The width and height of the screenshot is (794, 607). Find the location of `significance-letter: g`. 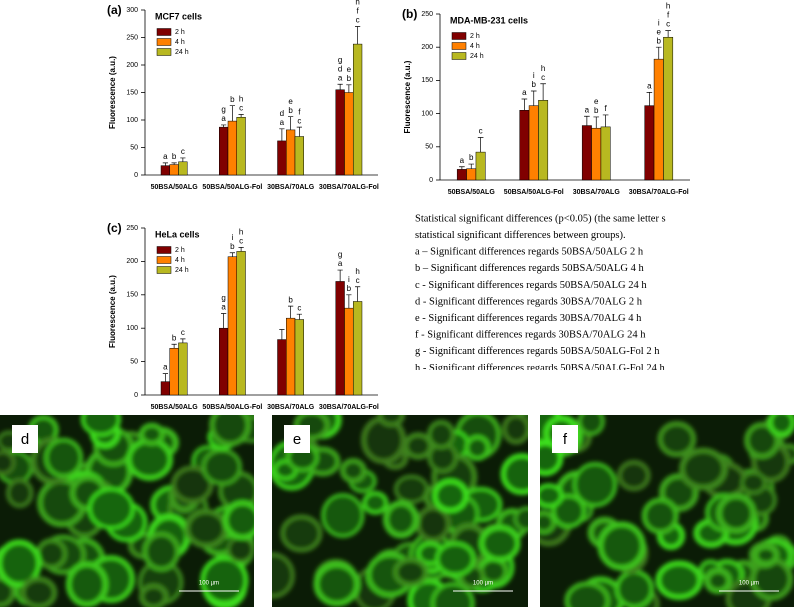

significance-letter: g is located at coordinates (223, 109).